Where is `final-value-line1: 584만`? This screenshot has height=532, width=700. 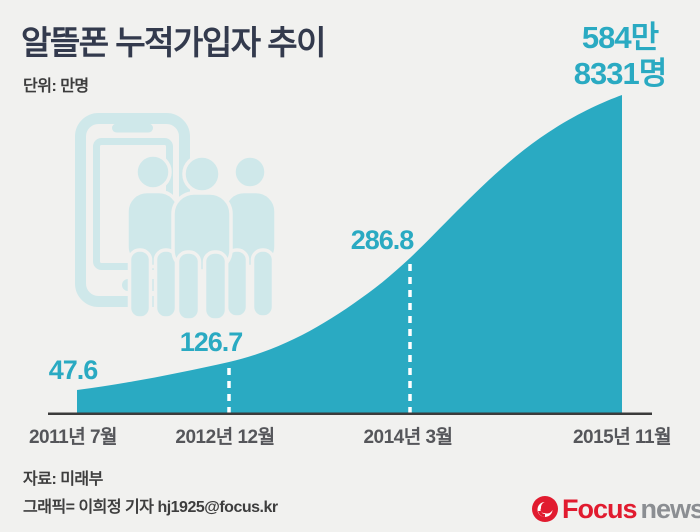
final-value-line1: 584만 is located at coordinates (620, 37).